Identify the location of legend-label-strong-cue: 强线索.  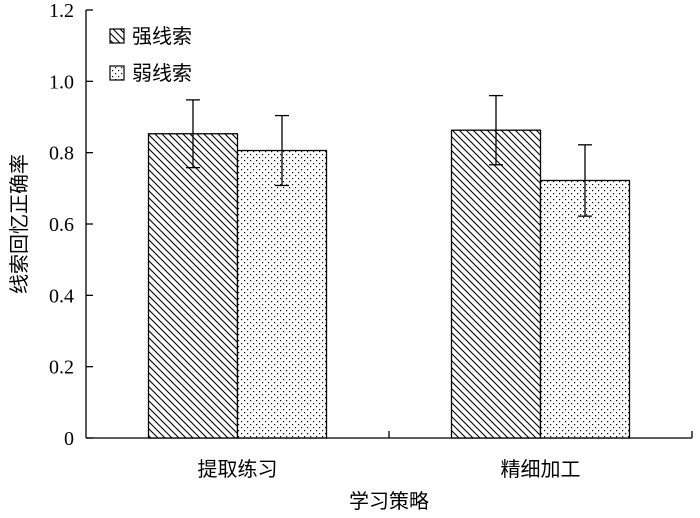
(162, 36).